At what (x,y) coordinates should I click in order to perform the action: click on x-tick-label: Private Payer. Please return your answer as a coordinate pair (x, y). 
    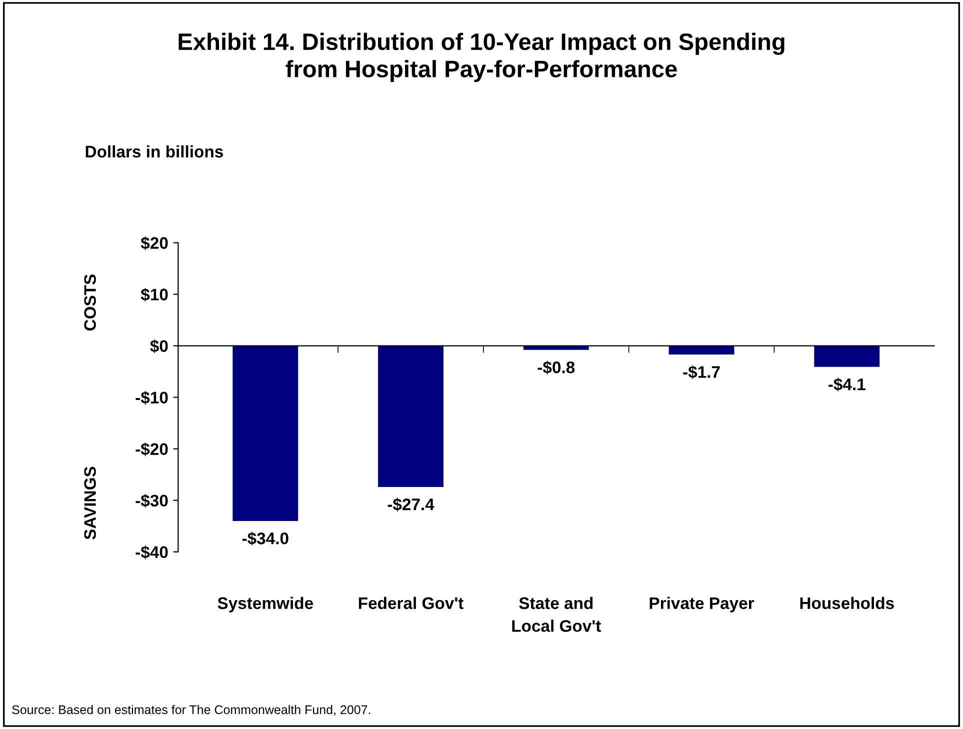
    Looking at the image, I should click on (702, 604).